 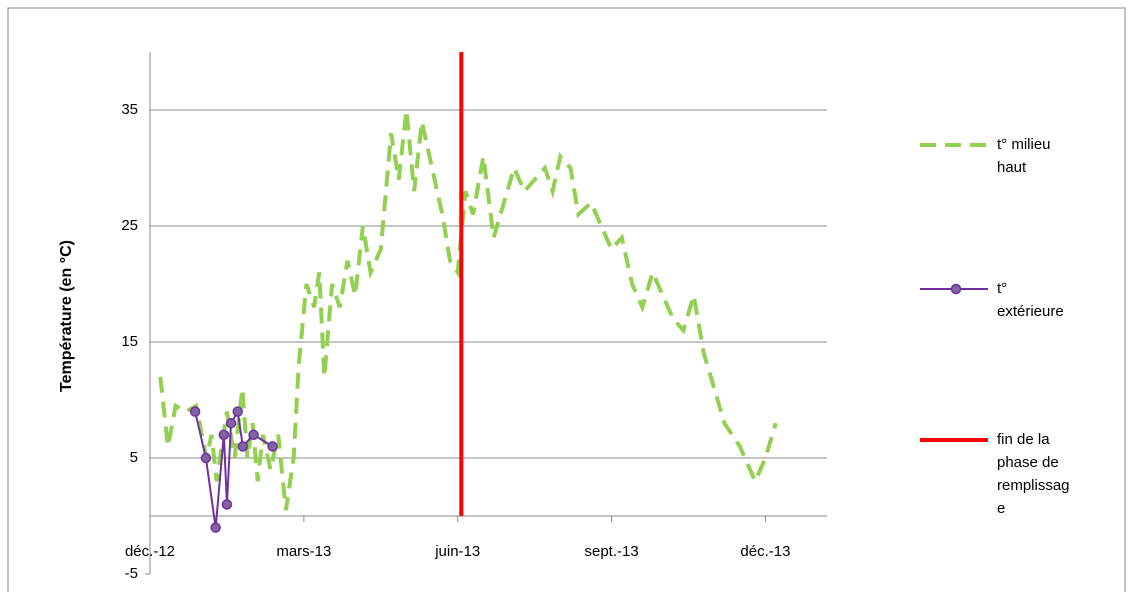 What do you see at coordinates (303, 551) in the screenshot?
I see `x-tick-label: mars-13` at bounding box center [303, 551].